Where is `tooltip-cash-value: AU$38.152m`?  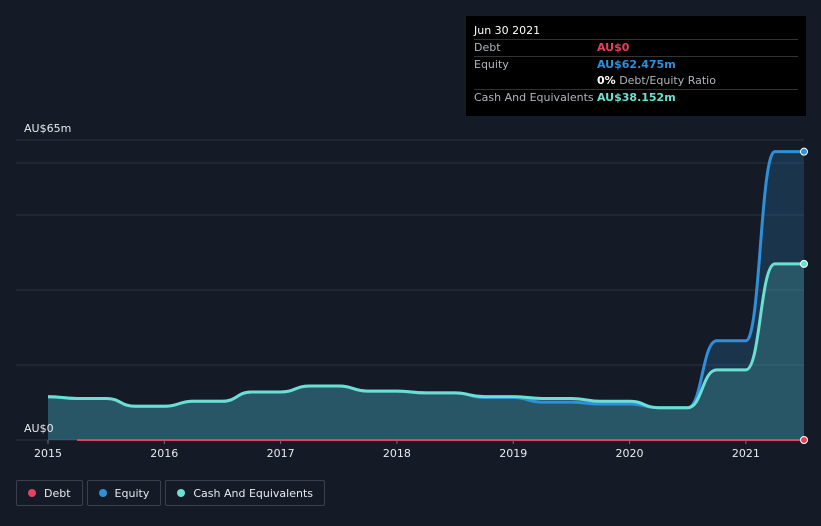
tooltip-cash-value: AU$38.152m is located at coordinates (636, 97).